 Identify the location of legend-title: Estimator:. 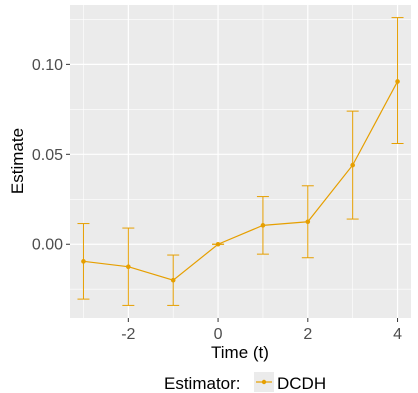
(202, 383).